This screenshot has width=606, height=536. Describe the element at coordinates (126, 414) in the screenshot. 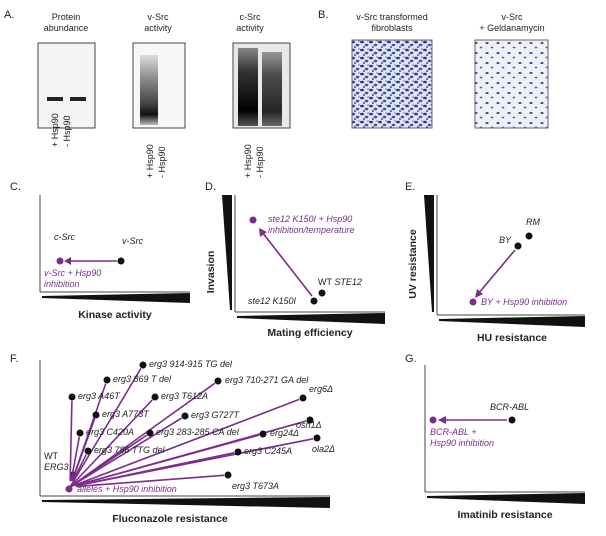

I see `allele-label: erg3 A773T` at that location.